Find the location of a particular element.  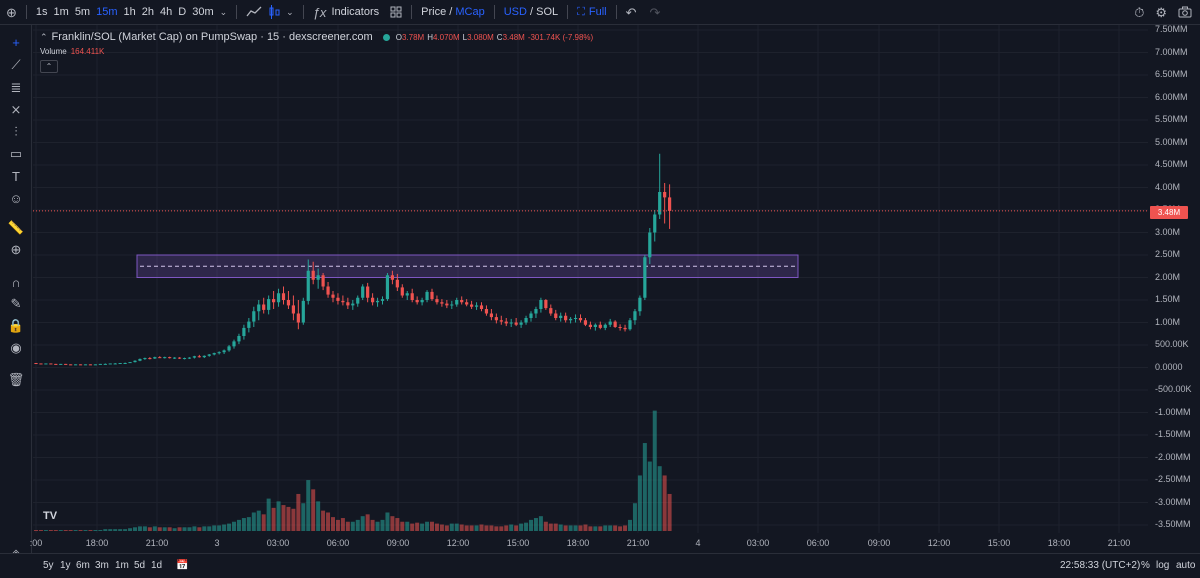

interval-1m: 1m is located at coordinates (61, 12).